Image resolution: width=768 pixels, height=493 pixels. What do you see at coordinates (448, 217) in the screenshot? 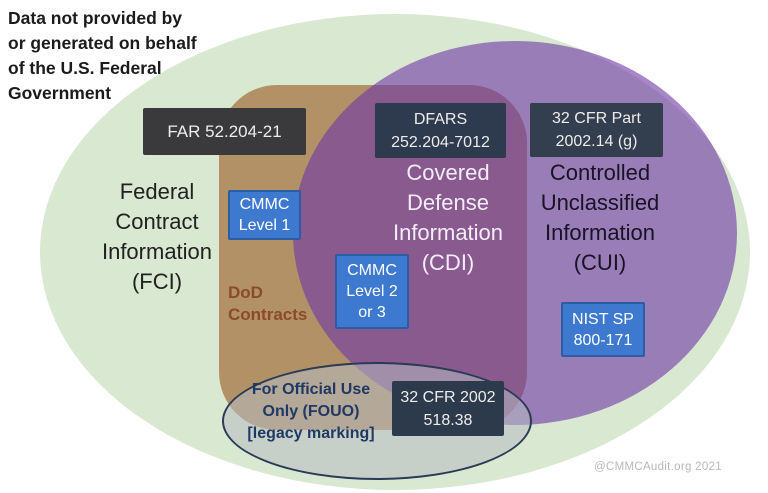
I see `cdi-region-label: Covered Defense Information (CDI)` at bounding box center [448, 217].